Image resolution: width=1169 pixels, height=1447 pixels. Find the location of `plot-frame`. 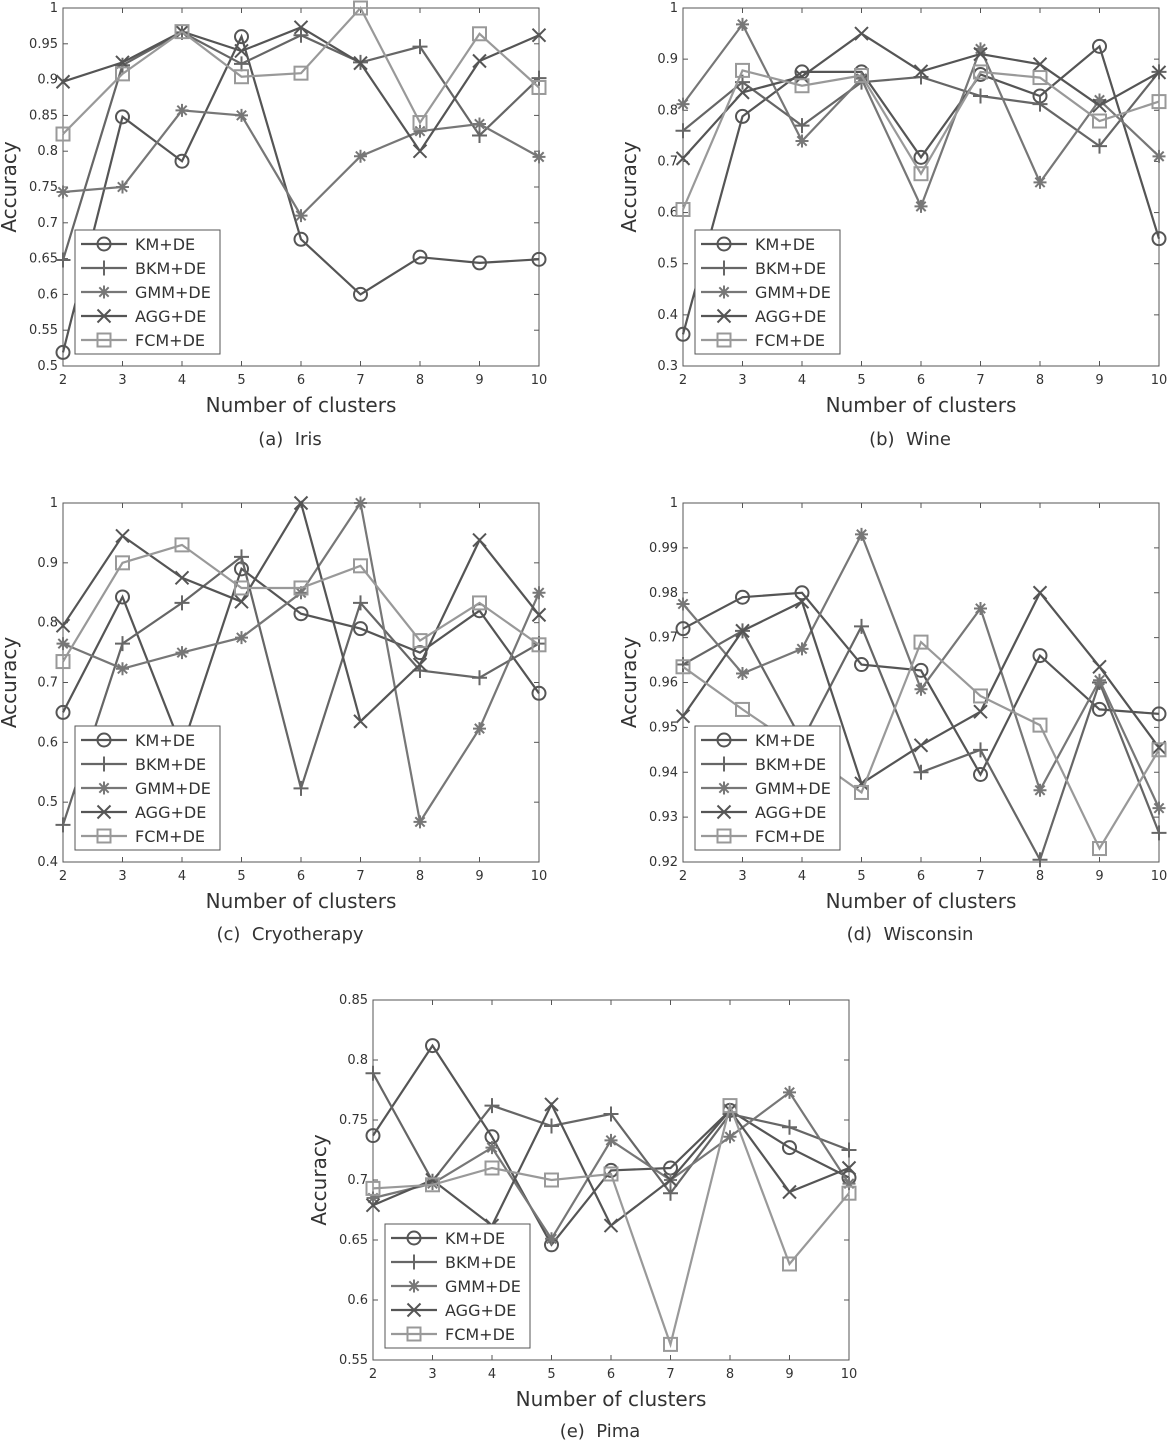

plot-frame is located at coordinates (921, 187).